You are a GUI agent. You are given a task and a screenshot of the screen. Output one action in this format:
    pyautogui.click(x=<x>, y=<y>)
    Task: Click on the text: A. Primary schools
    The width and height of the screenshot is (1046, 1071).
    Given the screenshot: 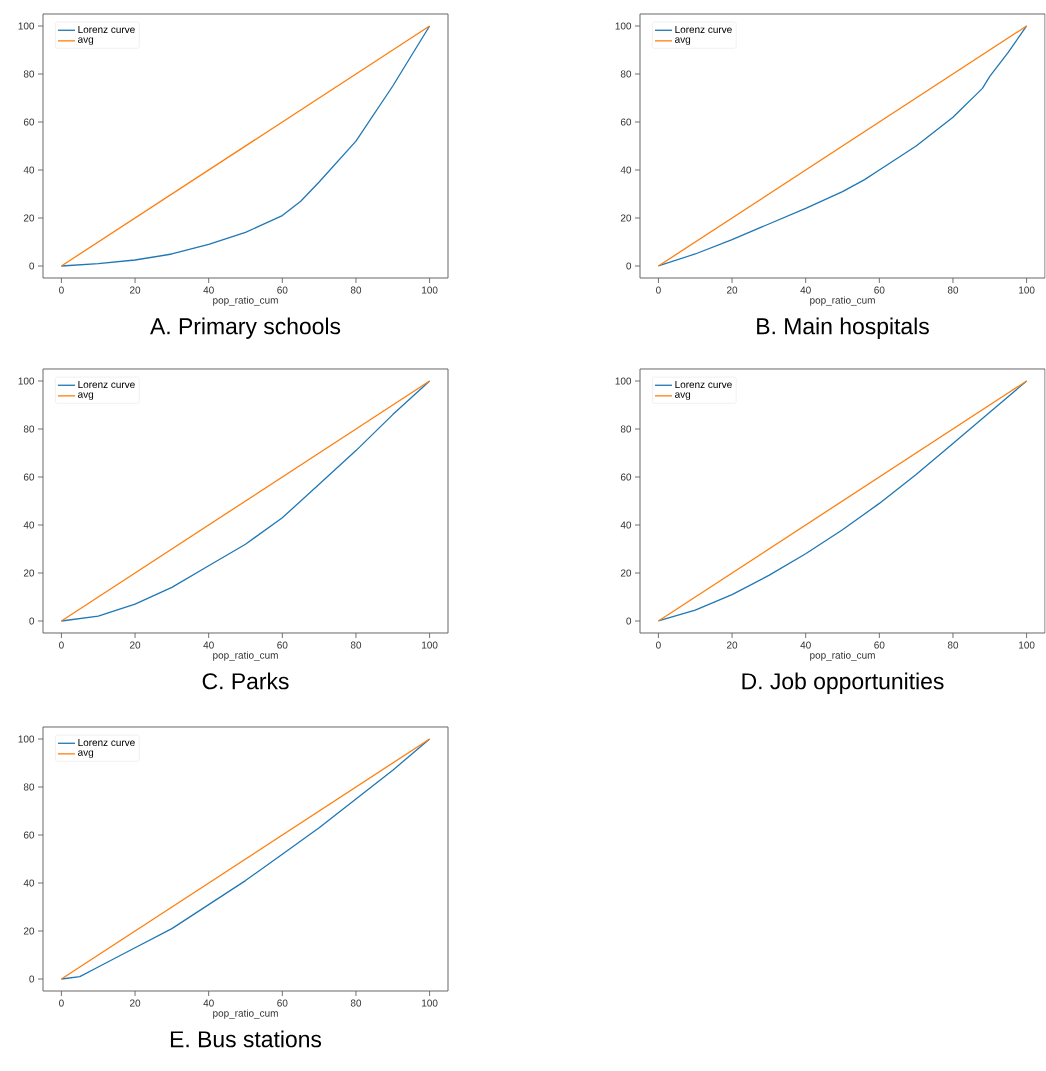 What is the action you would take?
    pyautogui.click(x=245, y=328)
    